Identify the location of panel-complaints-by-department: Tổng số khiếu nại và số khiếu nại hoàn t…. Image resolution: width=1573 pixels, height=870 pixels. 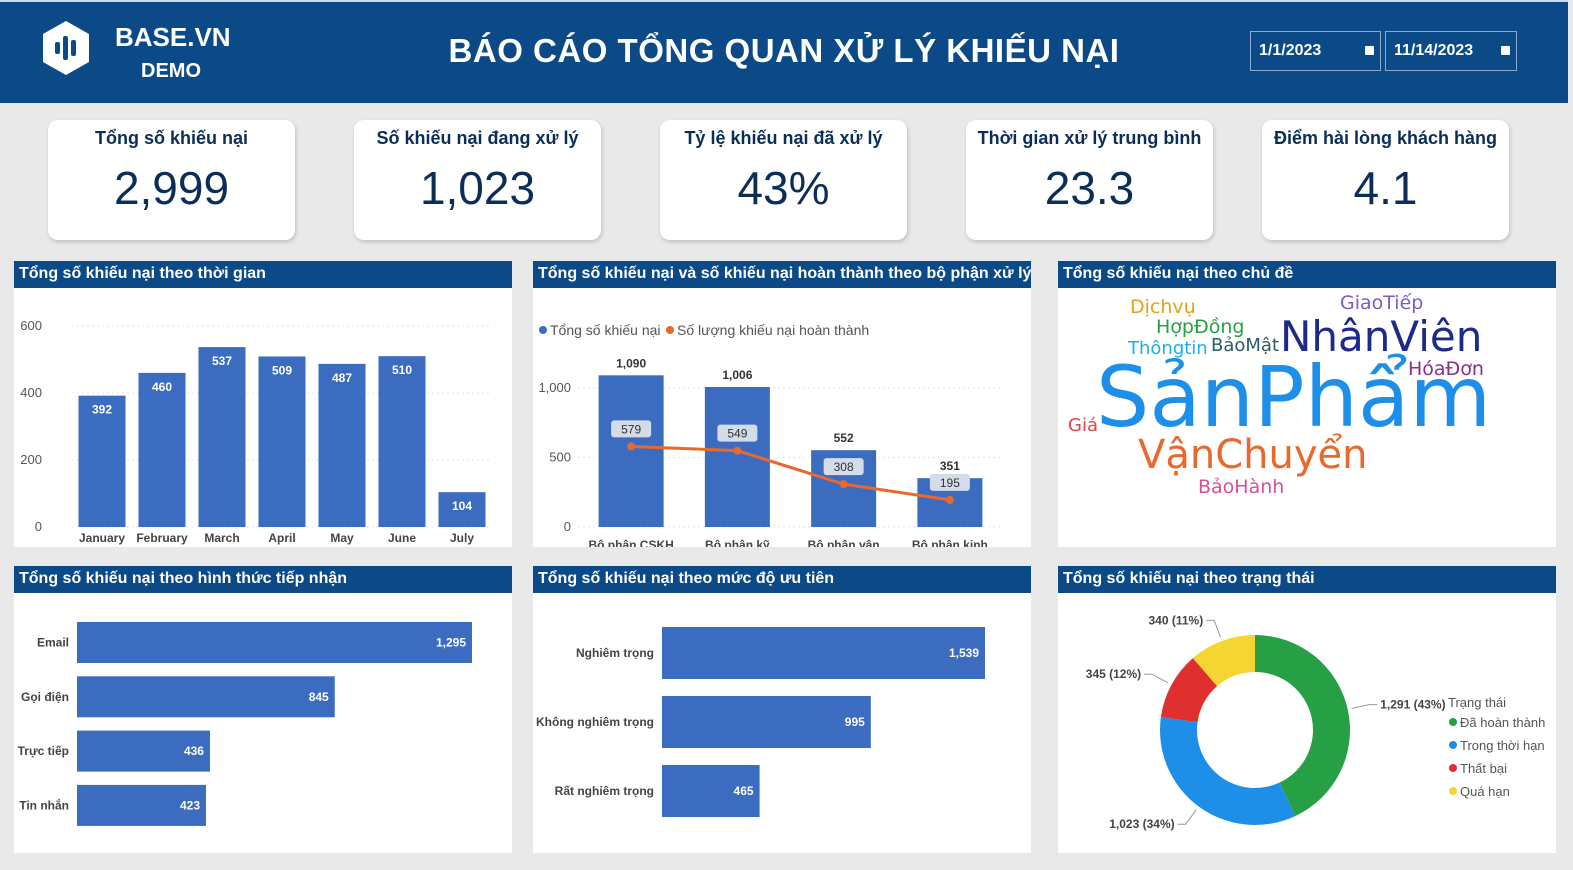
(782, 414).